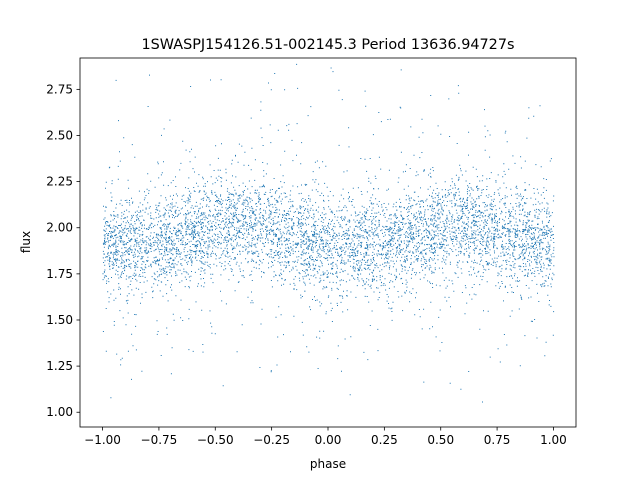  Describe the element at coordinates (159, 440) in the screenshot. I see `x-tick-label: −0.75` at that location.